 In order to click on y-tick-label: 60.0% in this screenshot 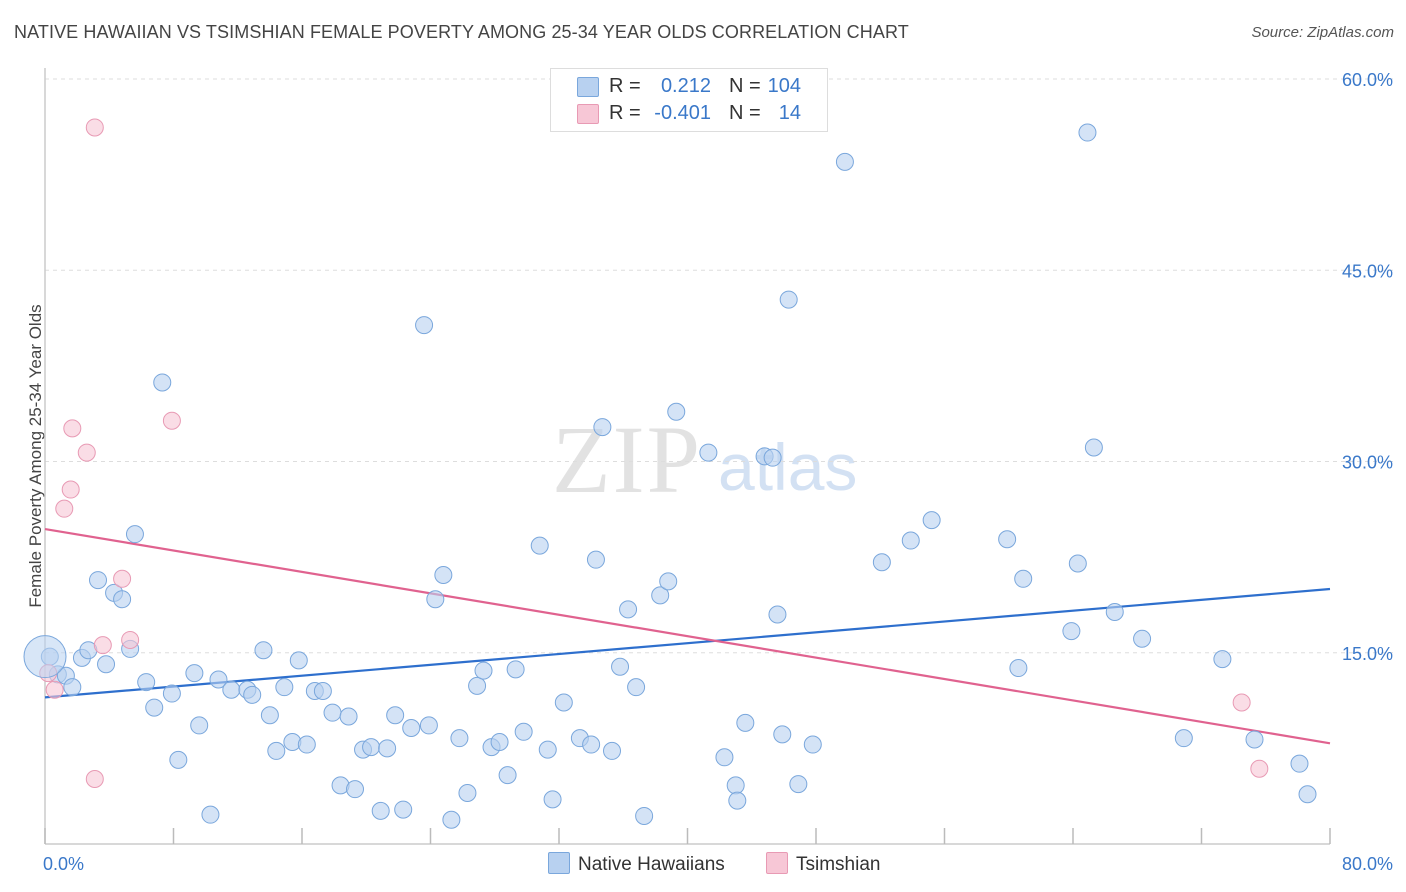, I will do `click(1367, 80)`.